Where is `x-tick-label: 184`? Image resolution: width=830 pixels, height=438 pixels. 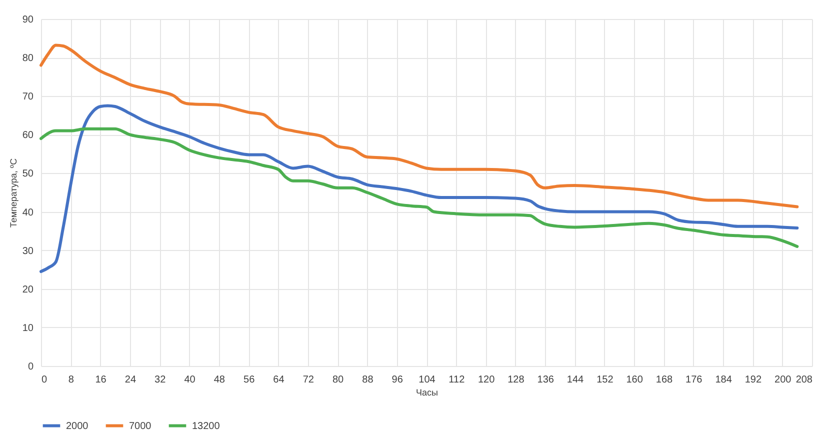 x-tick-label: 184 is located at coordinates (723, 380).